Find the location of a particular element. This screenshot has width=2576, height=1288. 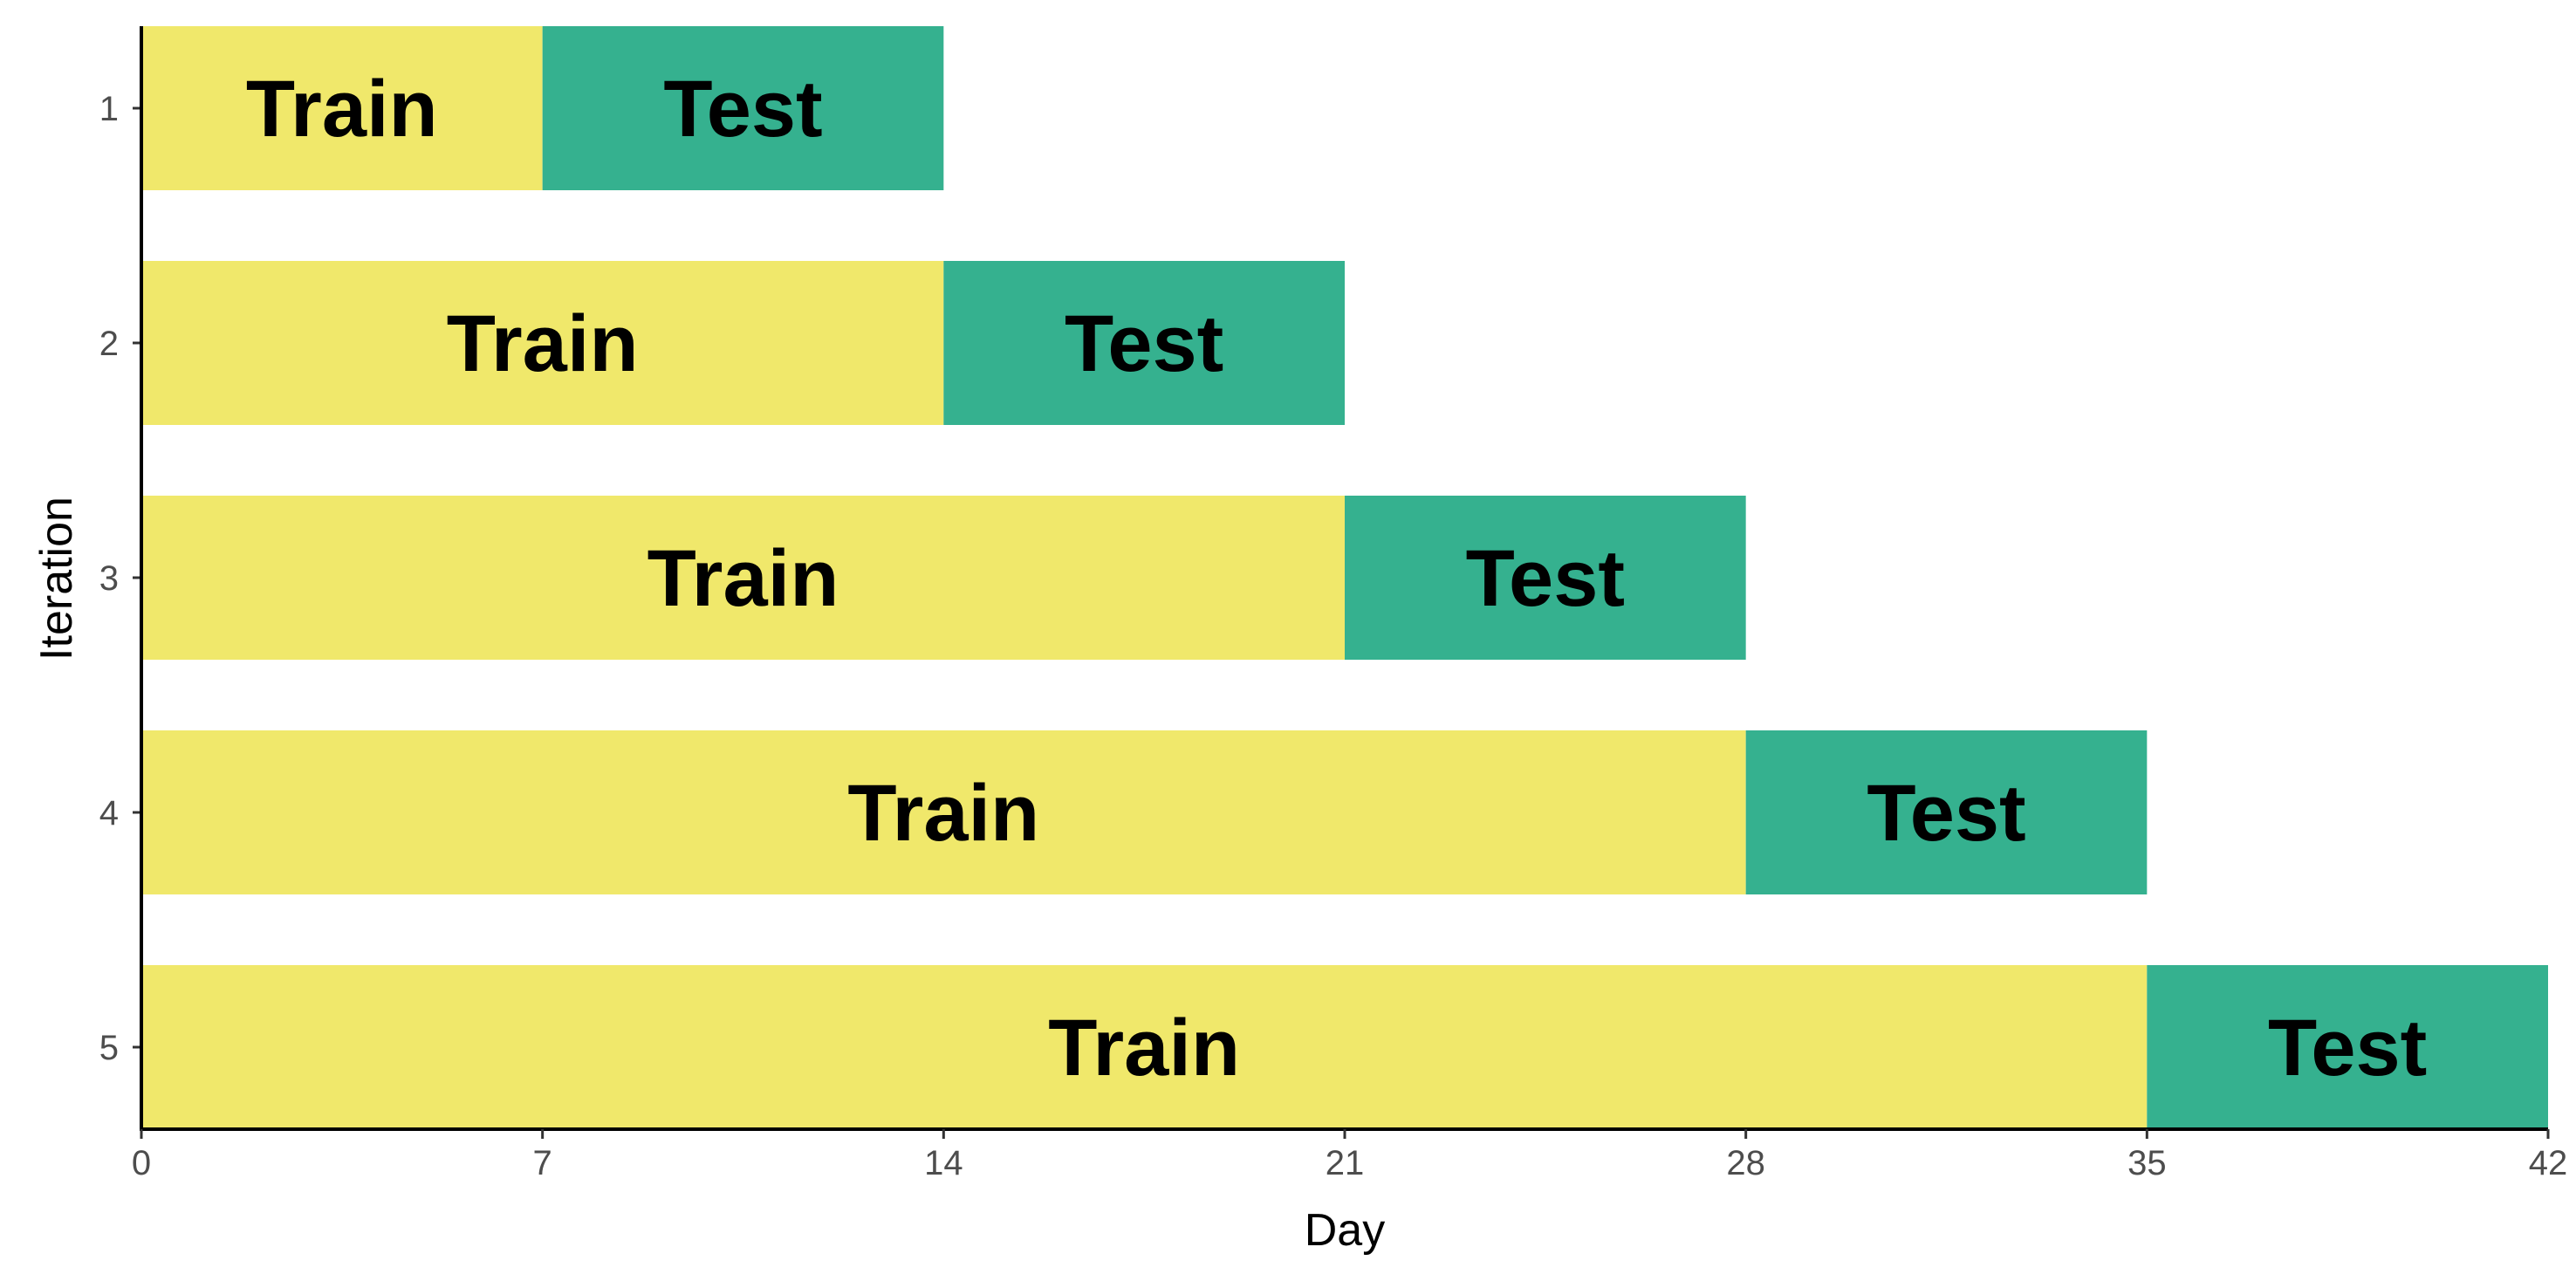

y-axis-title: Iteration is located at coordinates (57, 579).